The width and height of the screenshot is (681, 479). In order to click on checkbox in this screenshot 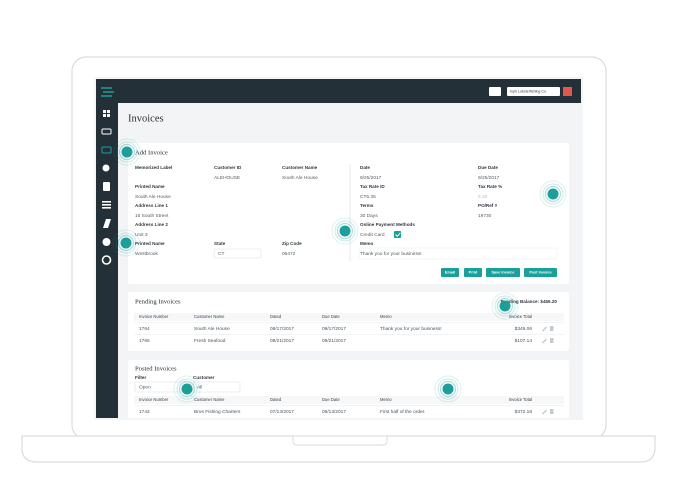, I will do `click(397, 234)`.